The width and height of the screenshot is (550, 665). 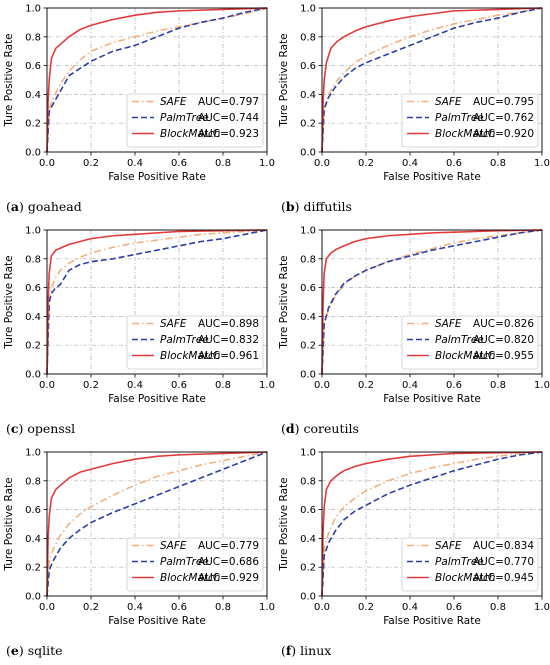 What do you see at coordinates (228, 102) in the screenshot?
I see `legend-entry-auc: AUC=0.797` at bounding box center [228, 102].